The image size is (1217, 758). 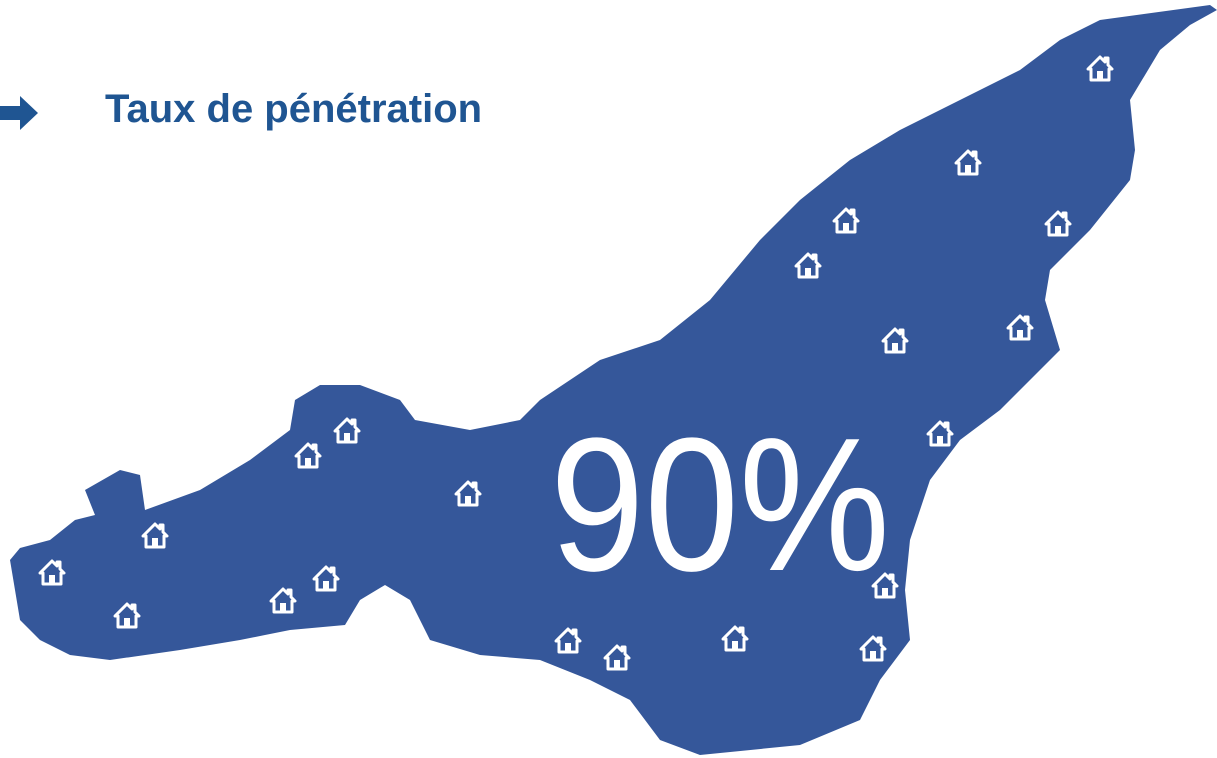 What do you see at coordinates (720, 505) in the screenshot?
I see `stat-value: 90%` at bounding box center [720, 505].